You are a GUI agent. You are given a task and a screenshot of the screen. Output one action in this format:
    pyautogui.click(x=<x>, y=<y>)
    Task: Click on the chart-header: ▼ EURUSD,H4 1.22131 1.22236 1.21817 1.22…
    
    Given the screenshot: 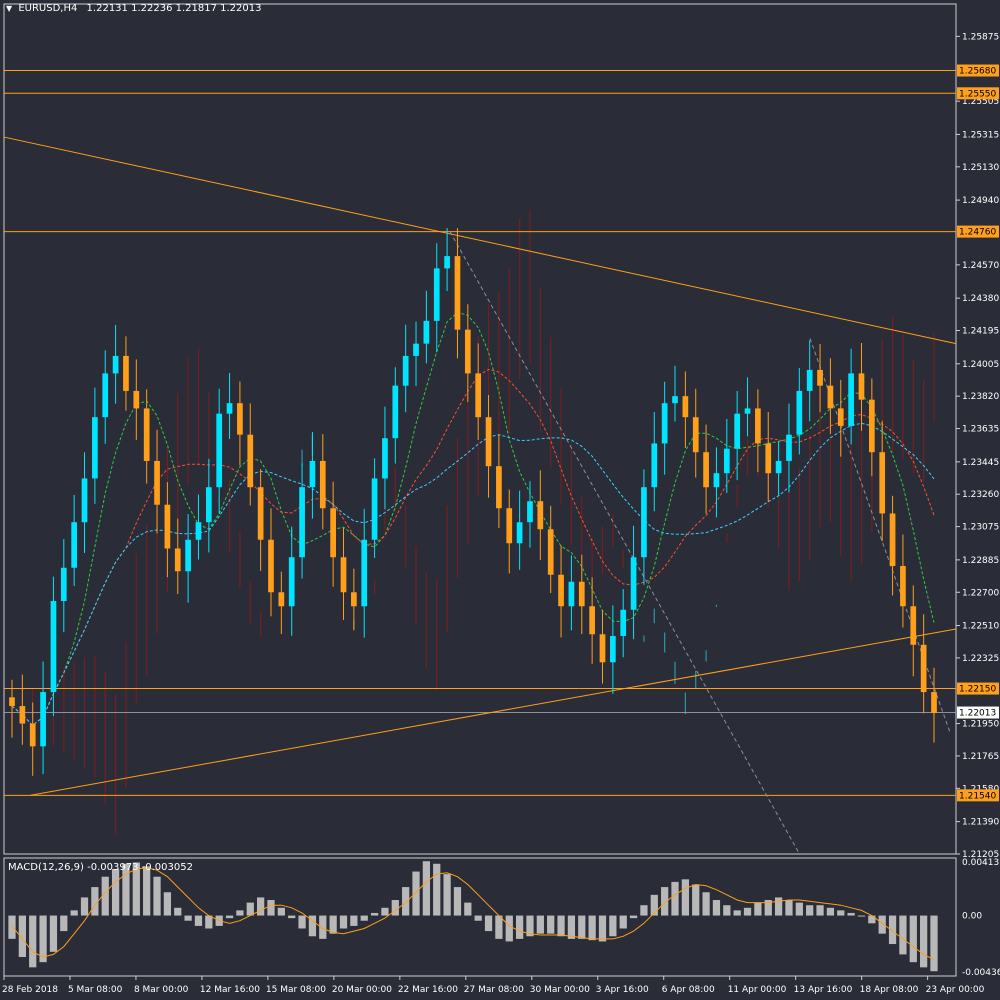 What is the action you would take?
    pyautogui.click(x=134, y=8)
    